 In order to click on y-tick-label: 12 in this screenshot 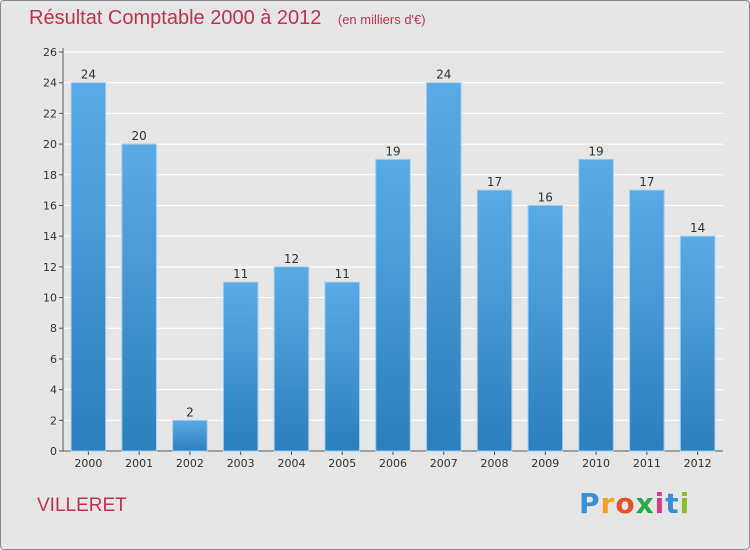, I will do `click(50, 267)`.